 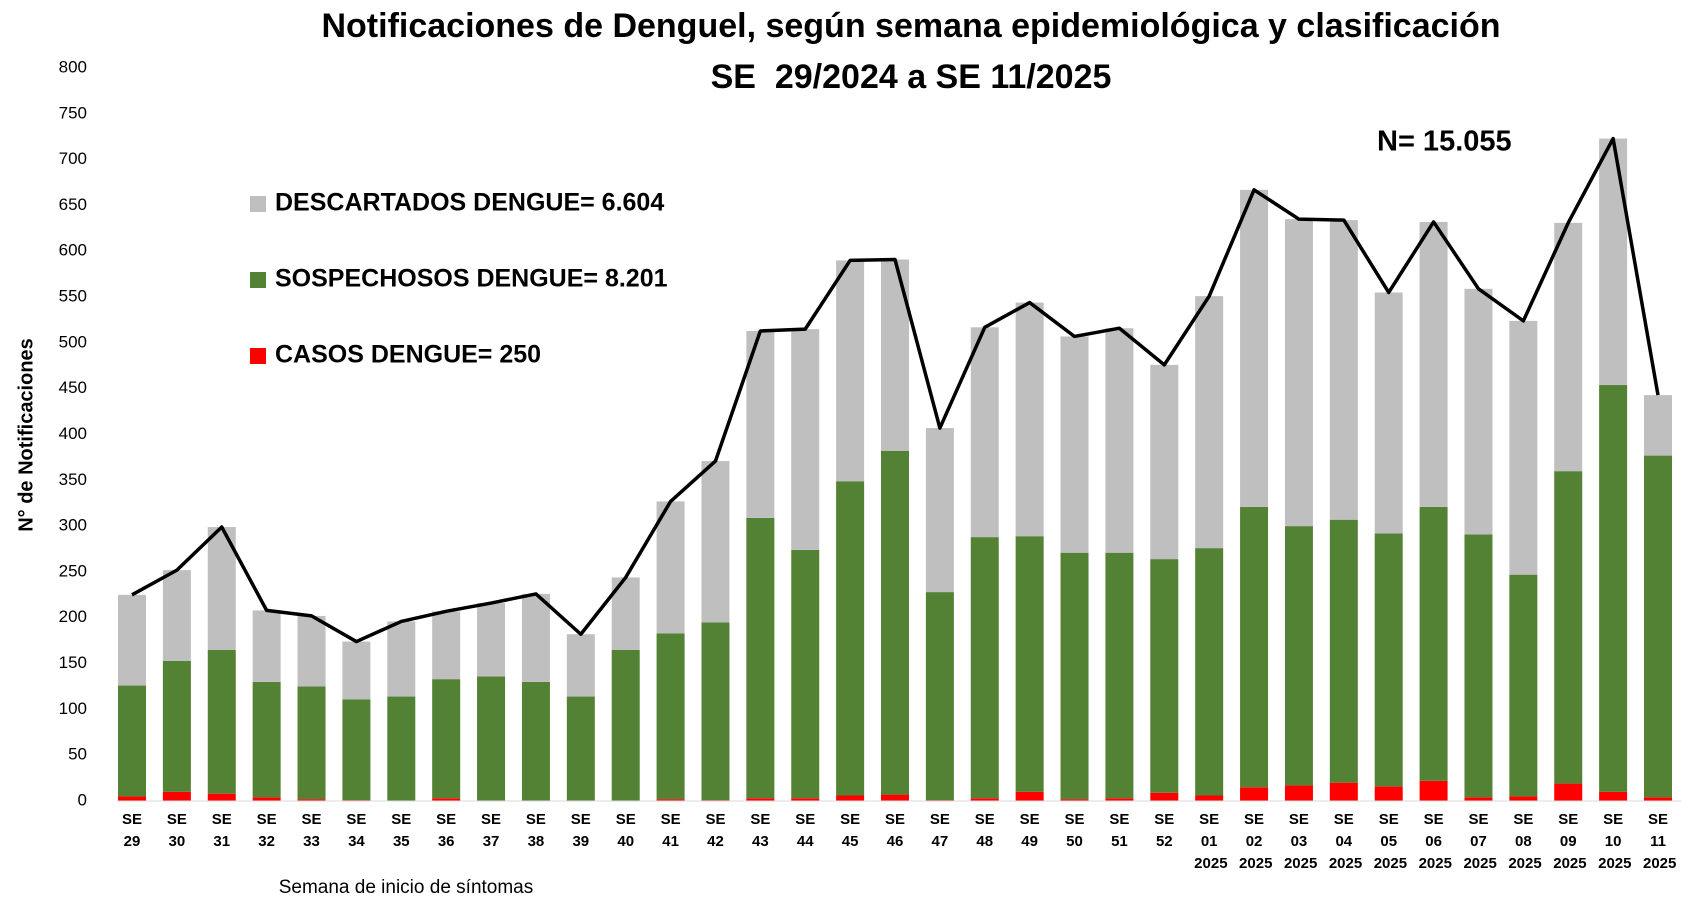 I want to click on x-tick-label: SE 30, so click(x=176, y=830).